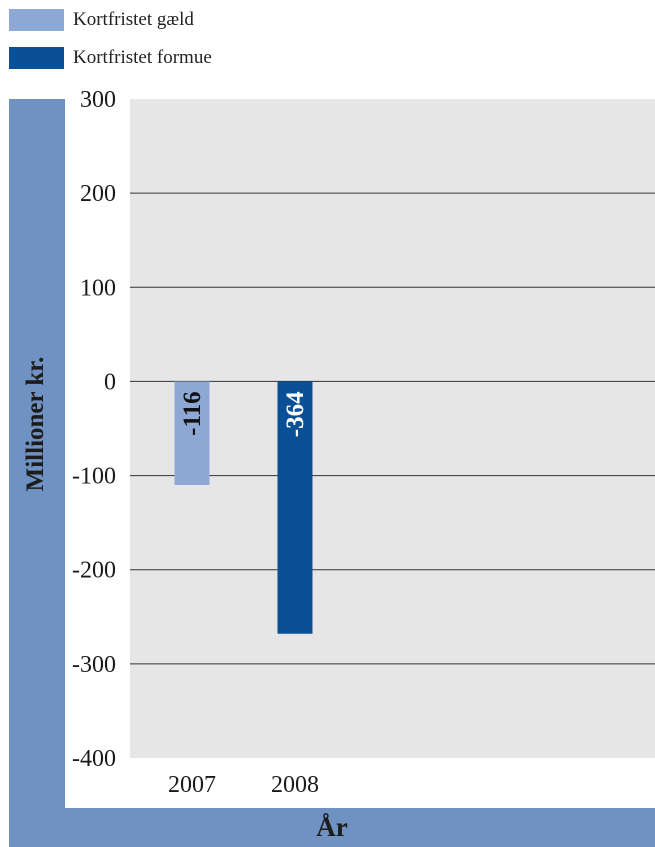 The image size is (655, 847). I want to click on bar-2007, so click(192, 433).